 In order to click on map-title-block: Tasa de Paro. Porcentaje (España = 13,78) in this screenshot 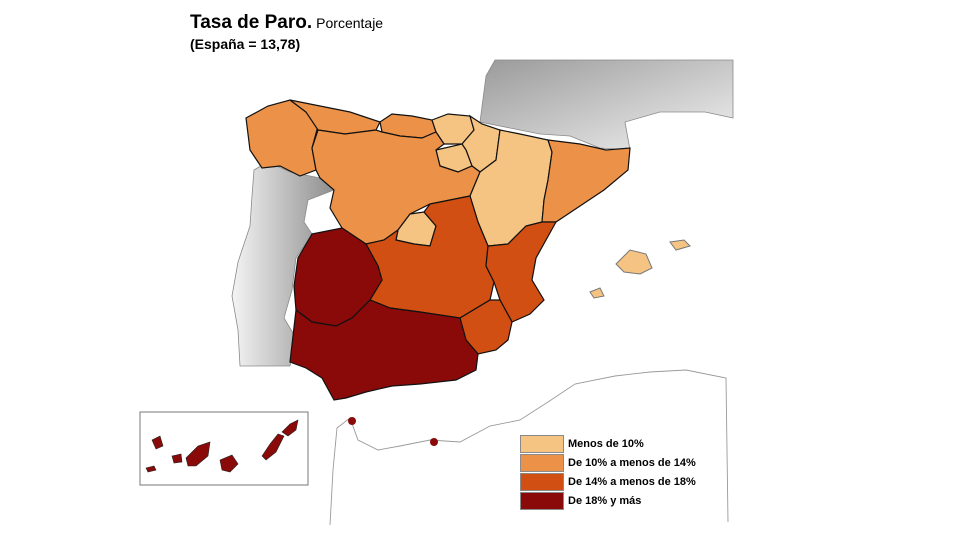, I will do `click(286, 32)`.